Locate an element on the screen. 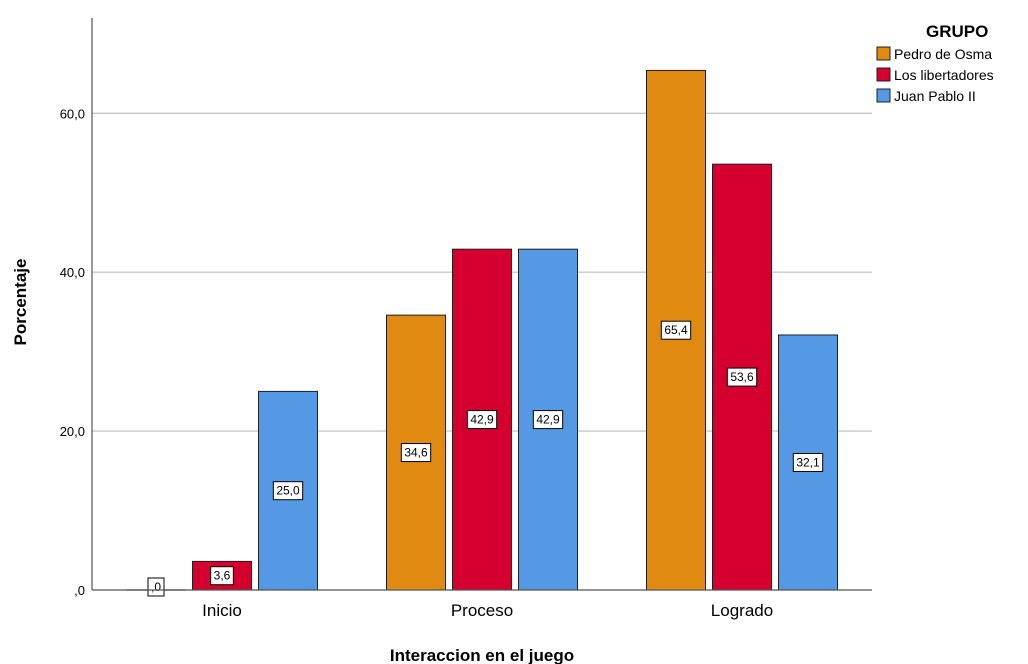 The height and width of the screenshot is (664, 1028). y-tick-label: 60,0 is located at coordinates (72, 113).